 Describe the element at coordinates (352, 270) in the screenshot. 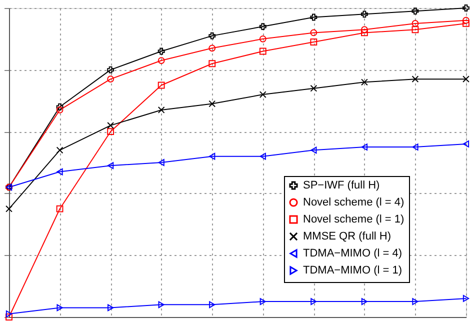

I see `legend-label: TDMA−MIMO (l = 1)` at that location.